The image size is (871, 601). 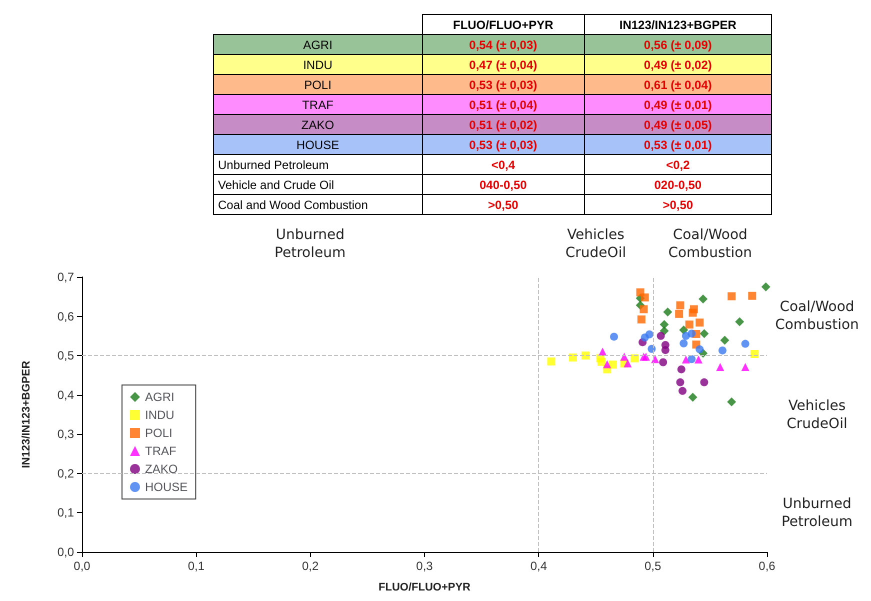 I want to click on legend-label: ZAKO, so click(x=161, y=469).